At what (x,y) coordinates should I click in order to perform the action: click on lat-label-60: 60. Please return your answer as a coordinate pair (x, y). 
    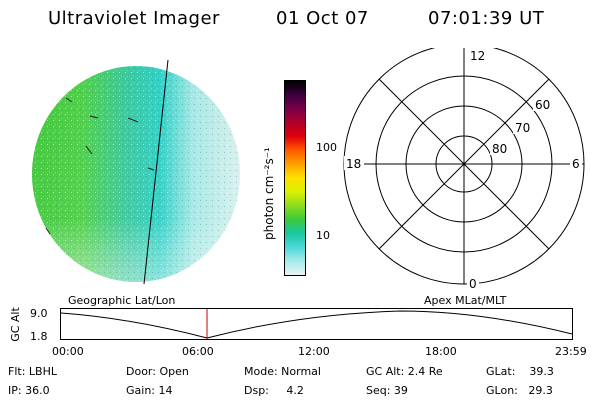
    Looking at the image, I should click on (542, 105).